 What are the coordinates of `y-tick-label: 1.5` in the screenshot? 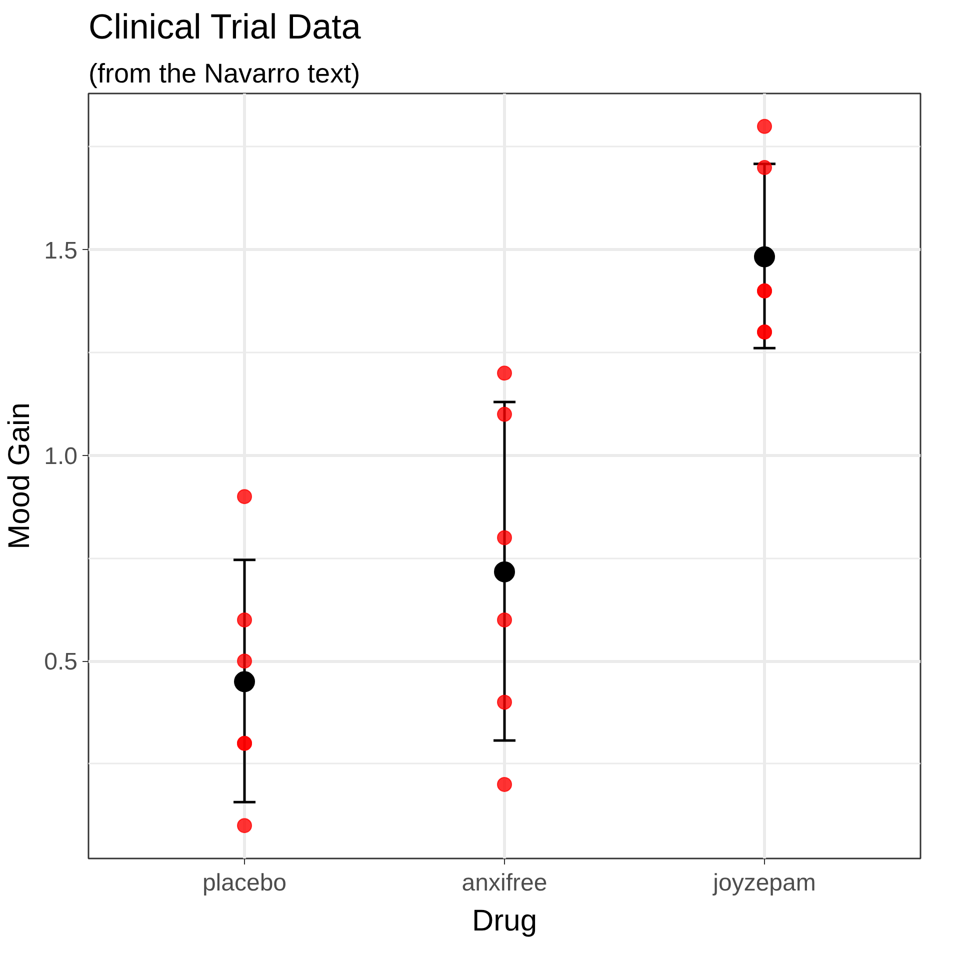 It's located at (61, 250).